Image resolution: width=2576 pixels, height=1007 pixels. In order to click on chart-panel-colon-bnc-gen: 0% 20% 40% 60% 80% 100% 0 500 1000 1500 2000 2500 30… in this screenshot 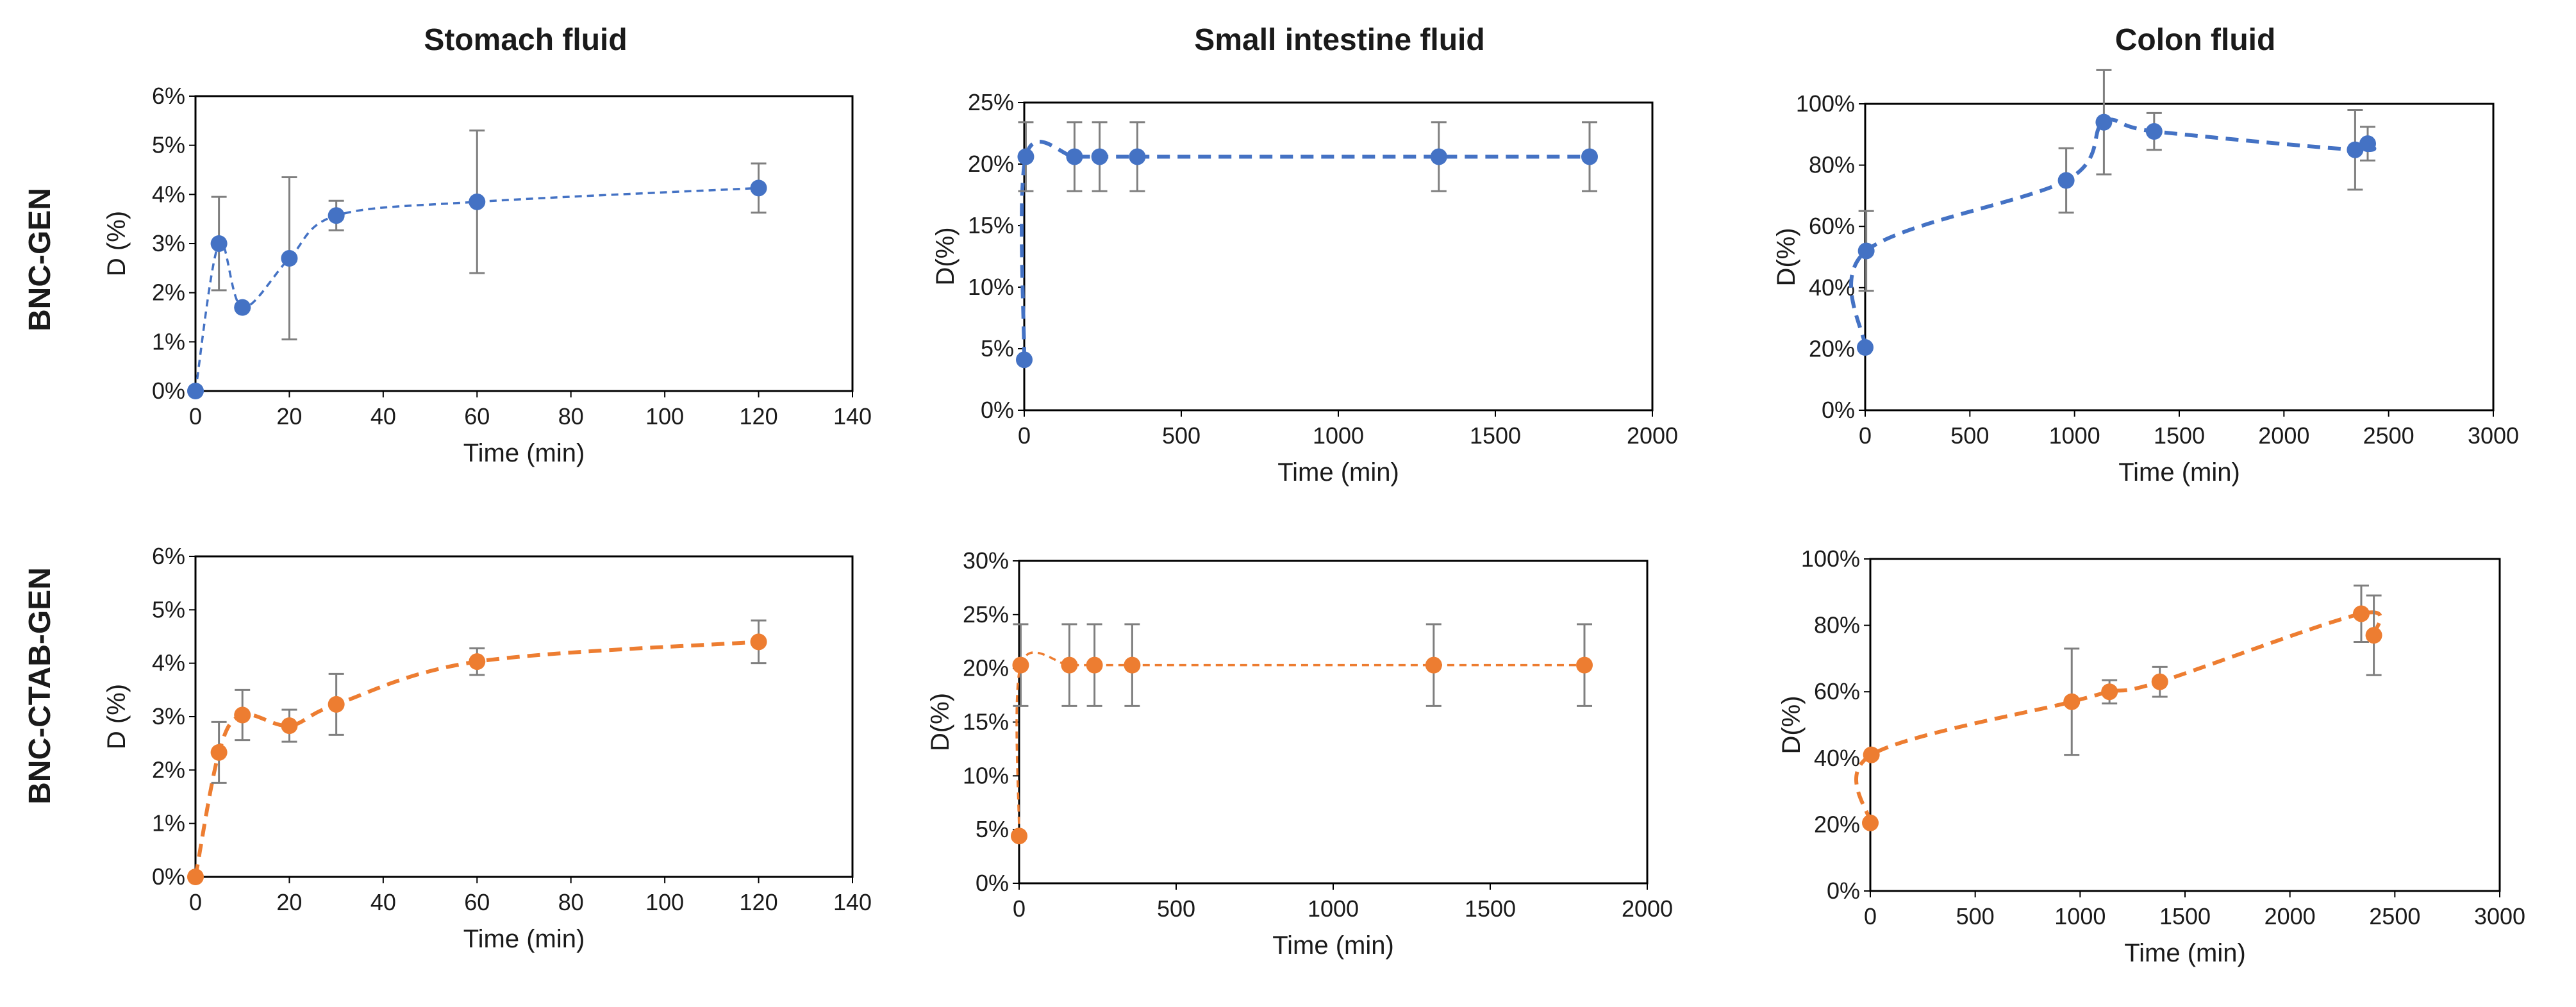, I will do `click(2145, 278)`.